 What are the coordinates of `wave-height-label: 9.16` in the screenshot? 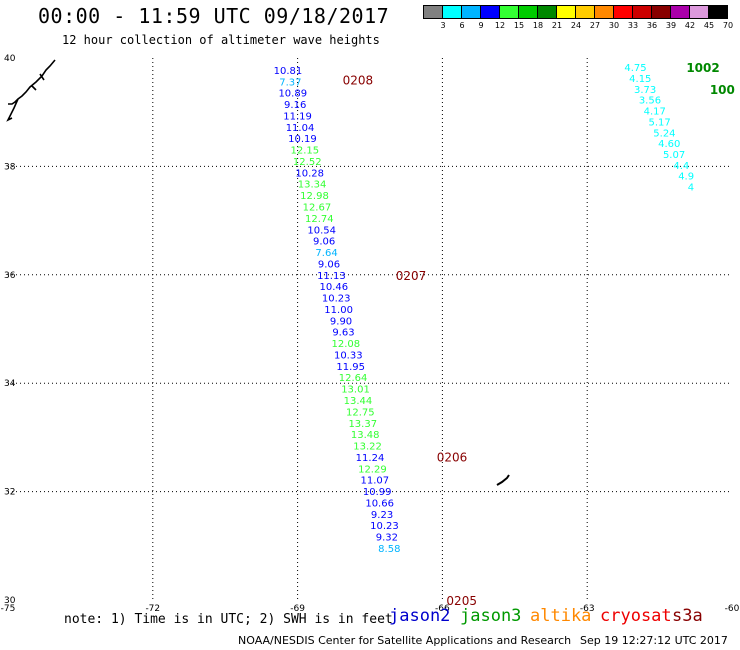 It's located at (295, 105).